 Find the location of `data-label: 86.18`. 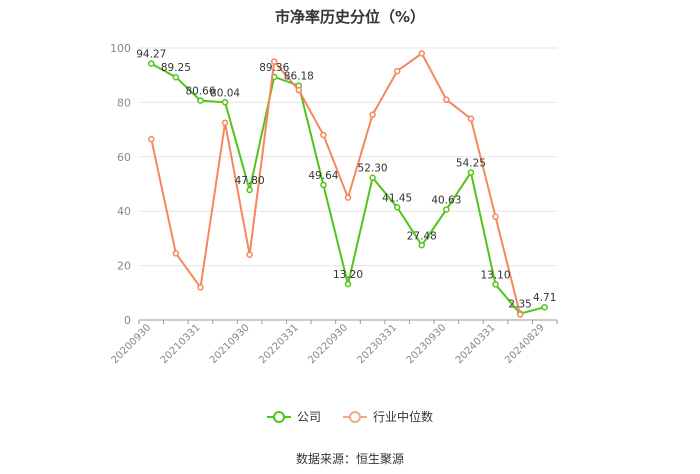

data-label: 86.18 is located at coordinates (299, 77).